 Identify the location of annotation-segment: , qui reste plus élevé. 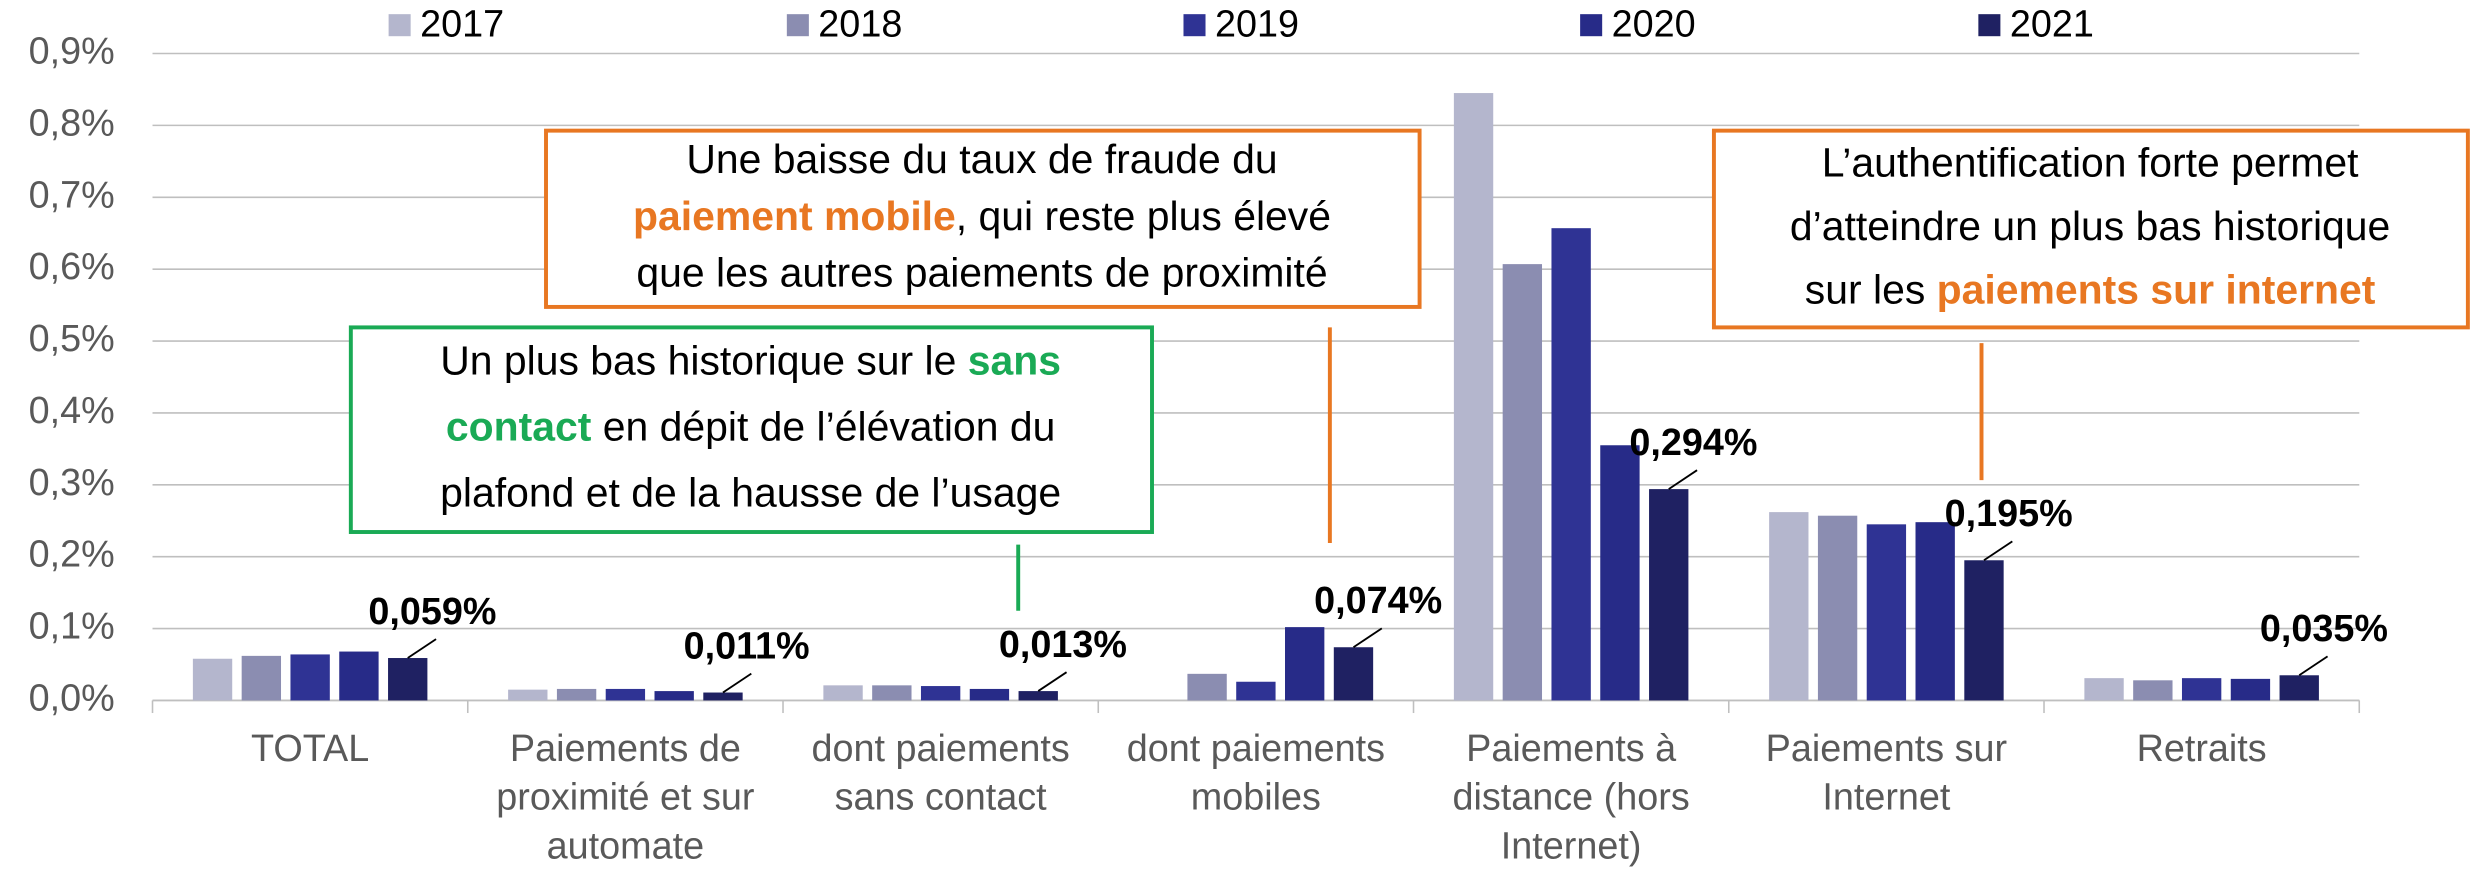
(1143, 216).